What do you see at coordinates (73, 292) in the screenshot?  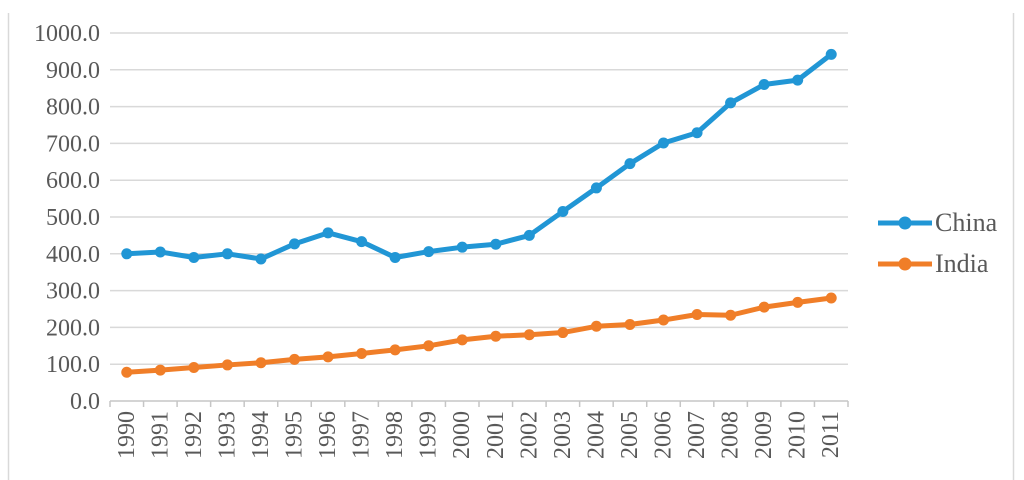 I see `y-tick-label: 300.0` at bounding box center [73, 292].